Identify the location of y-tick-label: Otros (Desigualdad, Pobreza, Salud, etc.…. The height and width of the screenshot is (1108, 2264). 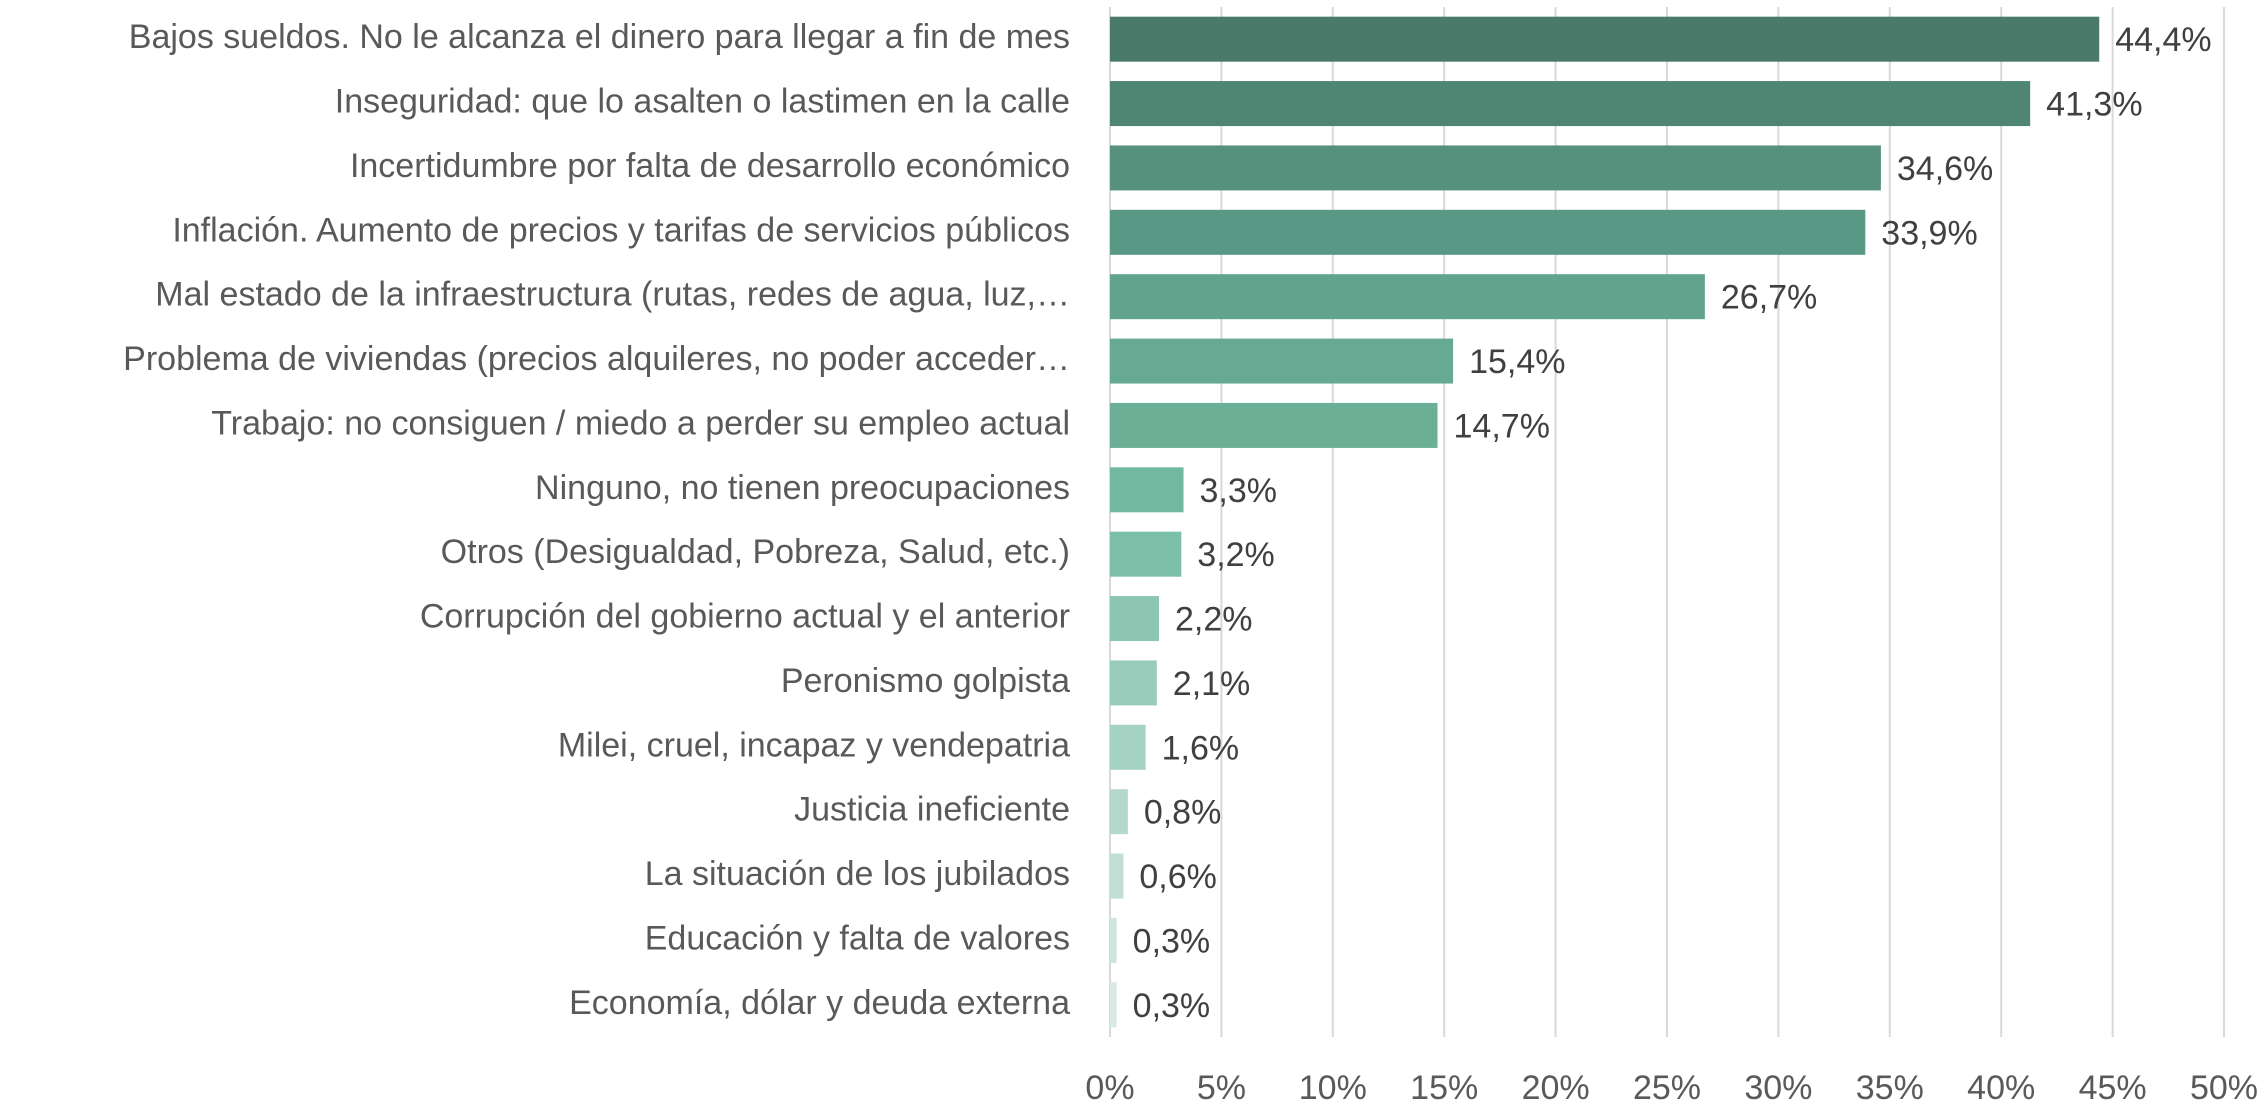
(755, 552).